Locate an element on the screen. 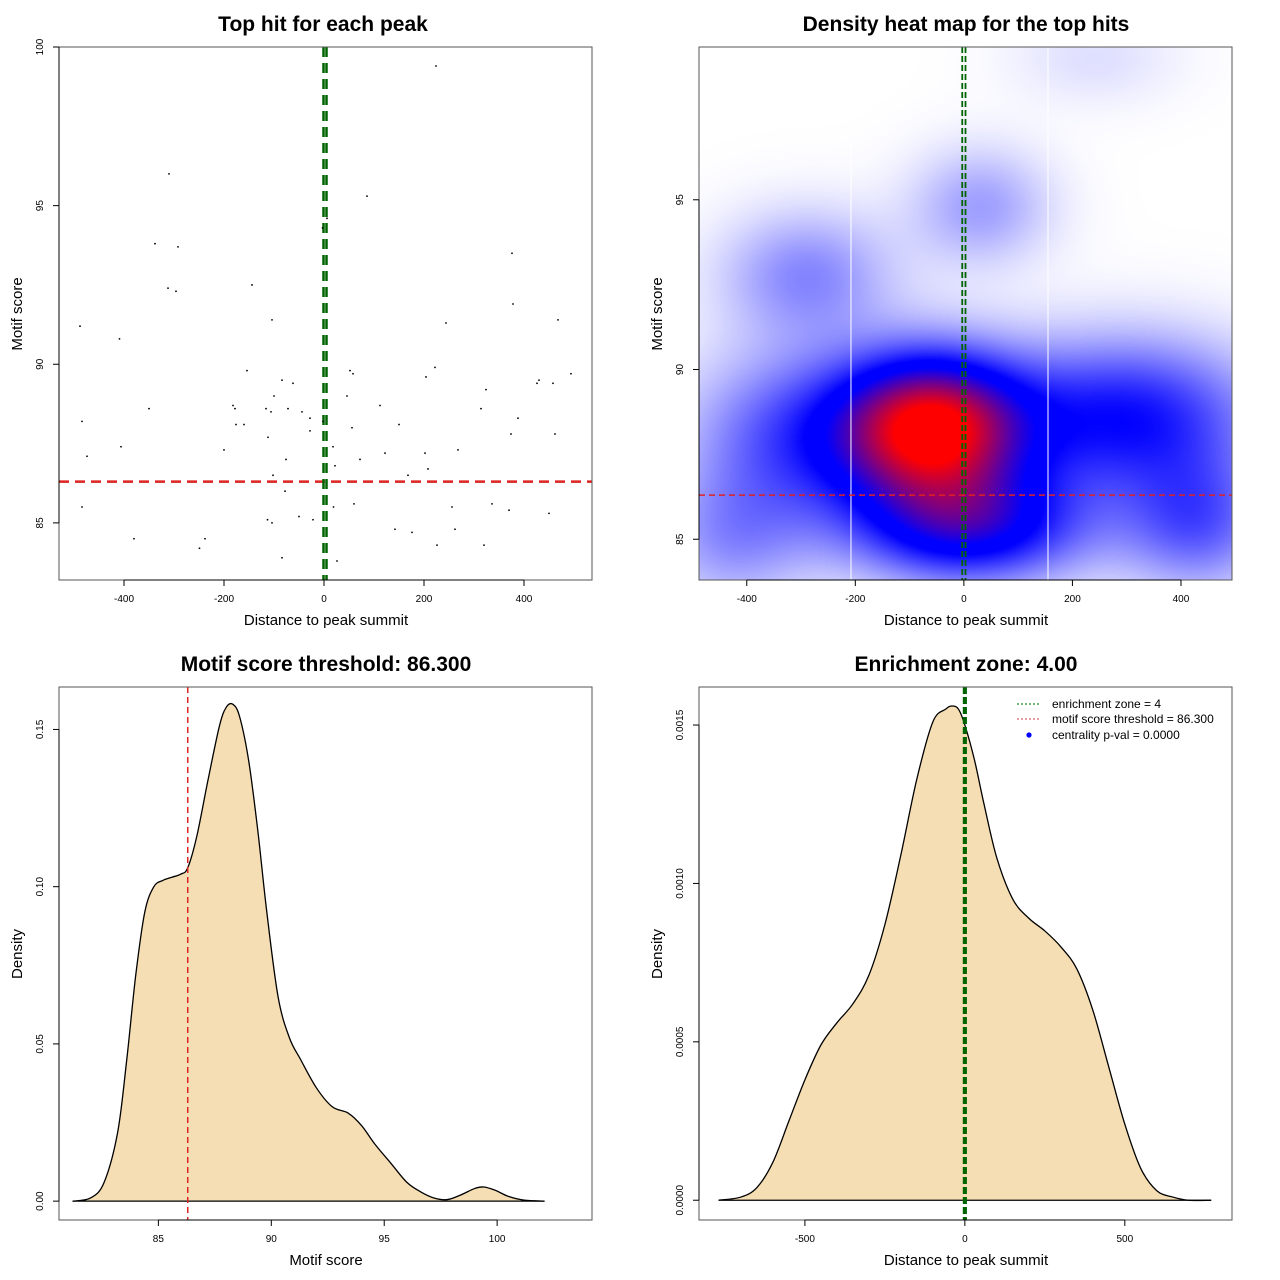 Image resolution: width=1280 pixels, height=1280 pixels. distance-density-ylabel: Density is located at coordinates (657, 953).